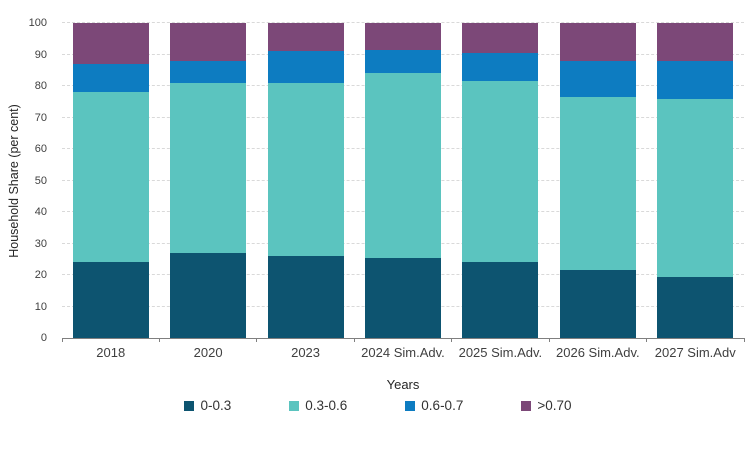 The image size is (756, 450). What do you see at coordinates (40, 86) in the screenshot?
I see `y-tick-label: 80` at bounding box center [40, 86].